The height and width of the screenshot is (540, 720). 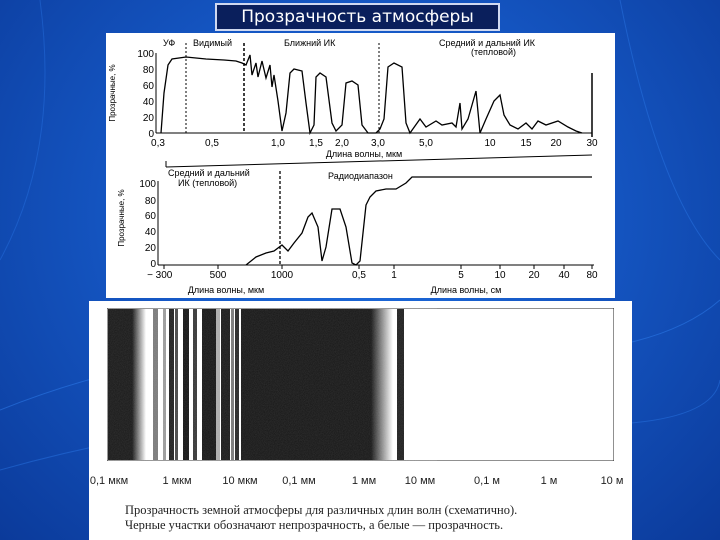 What do you see at coordinates (298, 481) in the screenshot?
I see `scale-label: 0,1 мм` at bounding box center [298, 481].